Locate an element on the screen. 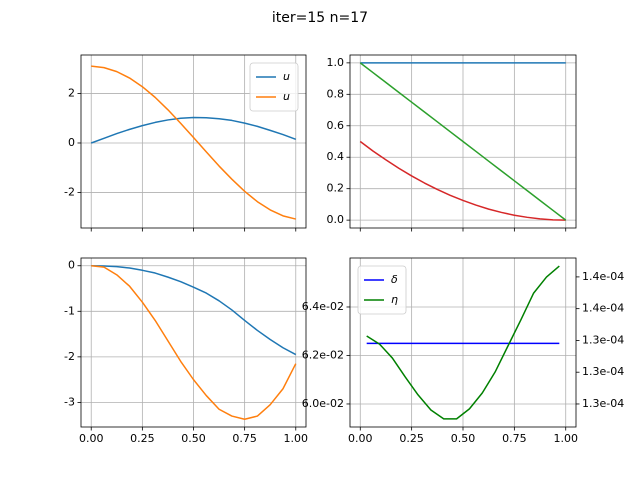 The width and height of the screenshot is (640, 480). figure-title: iter=15 n=17 is located at coordinates (320, 18).